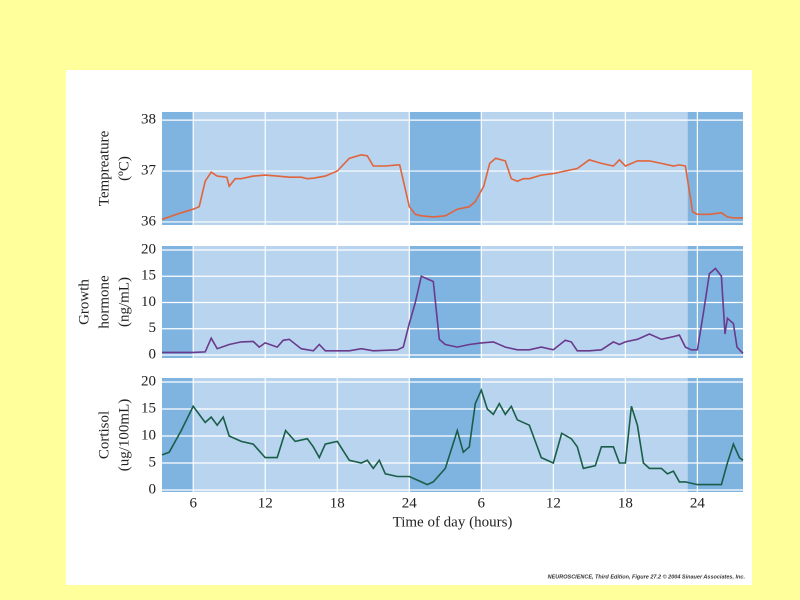 This screenshot has width=800, height=600. What do you see at coordinates (124, 435) in the screenshot?
I see `y-axis-label: (ug/100mL)` at bounding box center [124, 435].